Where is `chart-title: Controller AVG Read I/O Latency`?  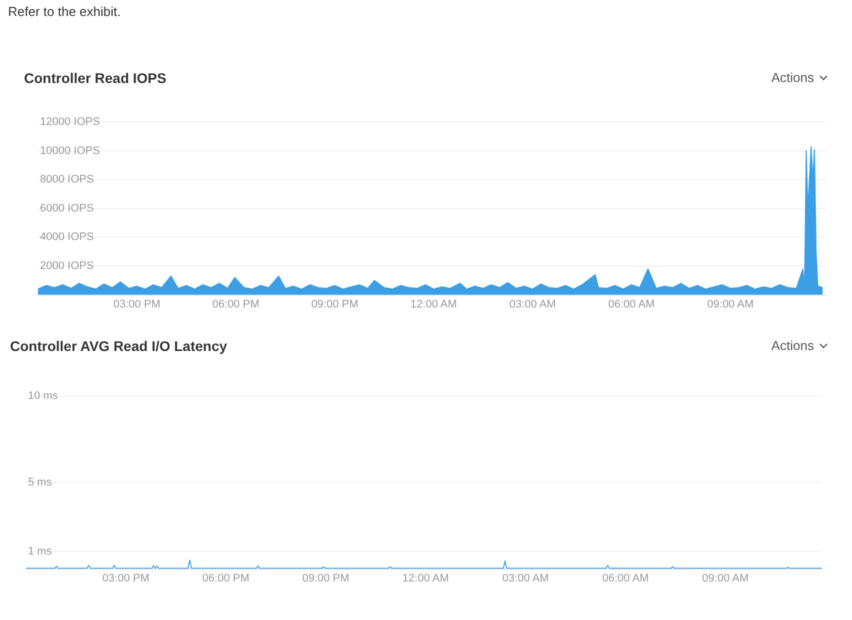
chart-title: Controller AVG Read I/O Latency is located at coordinates (119, 346).